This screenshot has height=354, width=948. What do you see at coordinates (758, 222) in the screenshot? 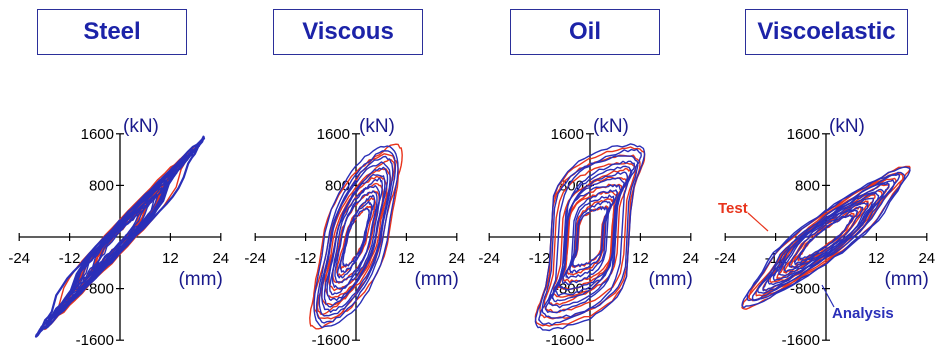
I see `legend-test-pointer` at bounding box center [758, 222].